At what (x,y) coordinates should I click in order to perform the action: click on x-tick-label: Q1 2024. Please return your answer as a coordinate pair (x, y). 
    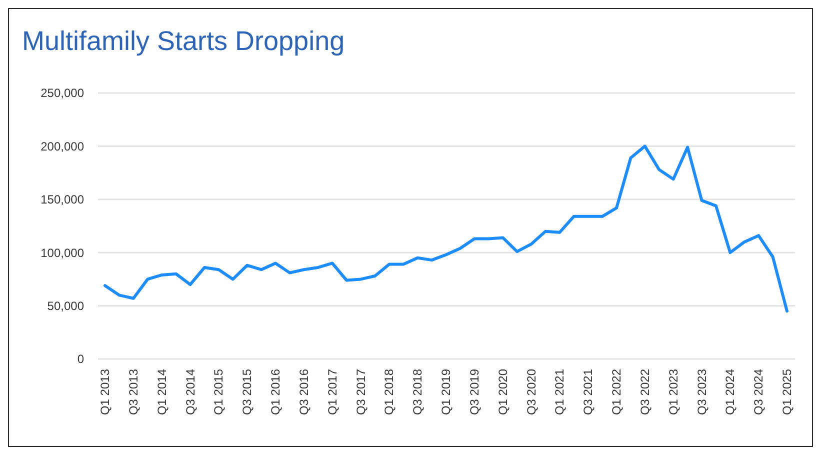
    Looking at the image, I should click on (730, 392).